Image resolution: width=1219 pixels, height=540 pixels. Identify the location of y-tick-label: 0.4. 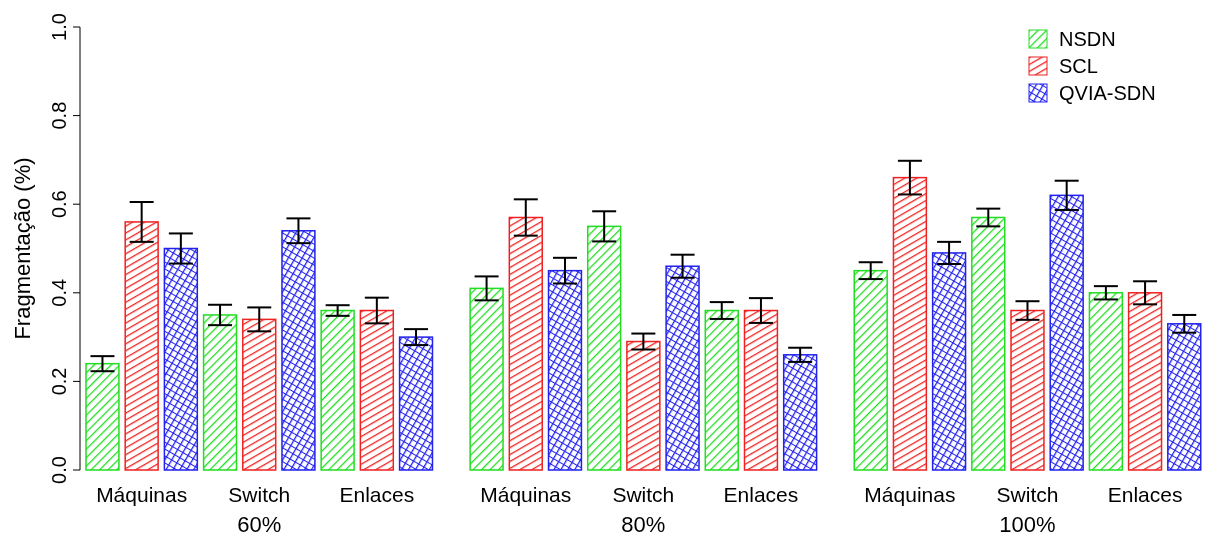
(59, 292).